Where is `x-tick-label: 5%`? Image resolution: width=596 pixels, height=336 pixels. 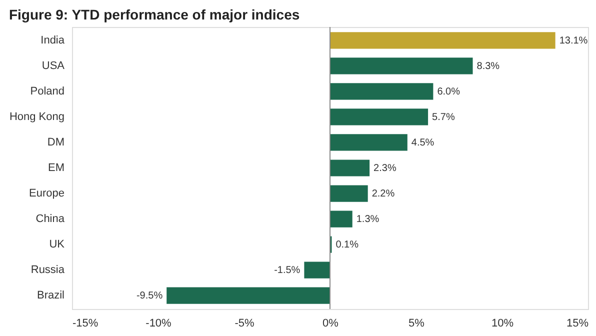
x-tick-label: 5% is located at coordinates (416, 324).